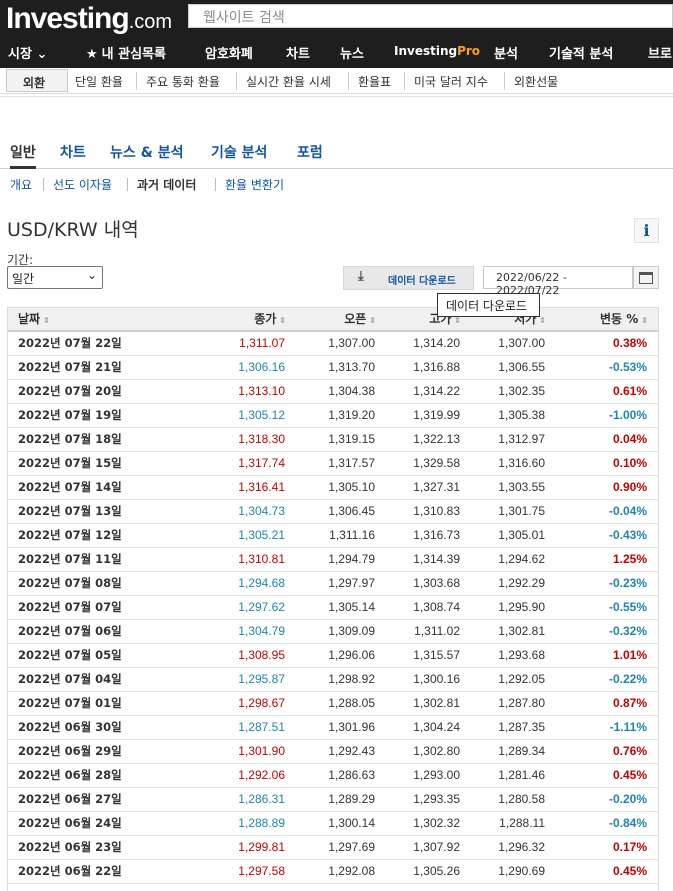 Image resolution: width=673 pixels, height=891 pixels. Describe the element at coordinates (429, 319) in the screenshot. I see `header-high: 고가 ⇕` at that location.